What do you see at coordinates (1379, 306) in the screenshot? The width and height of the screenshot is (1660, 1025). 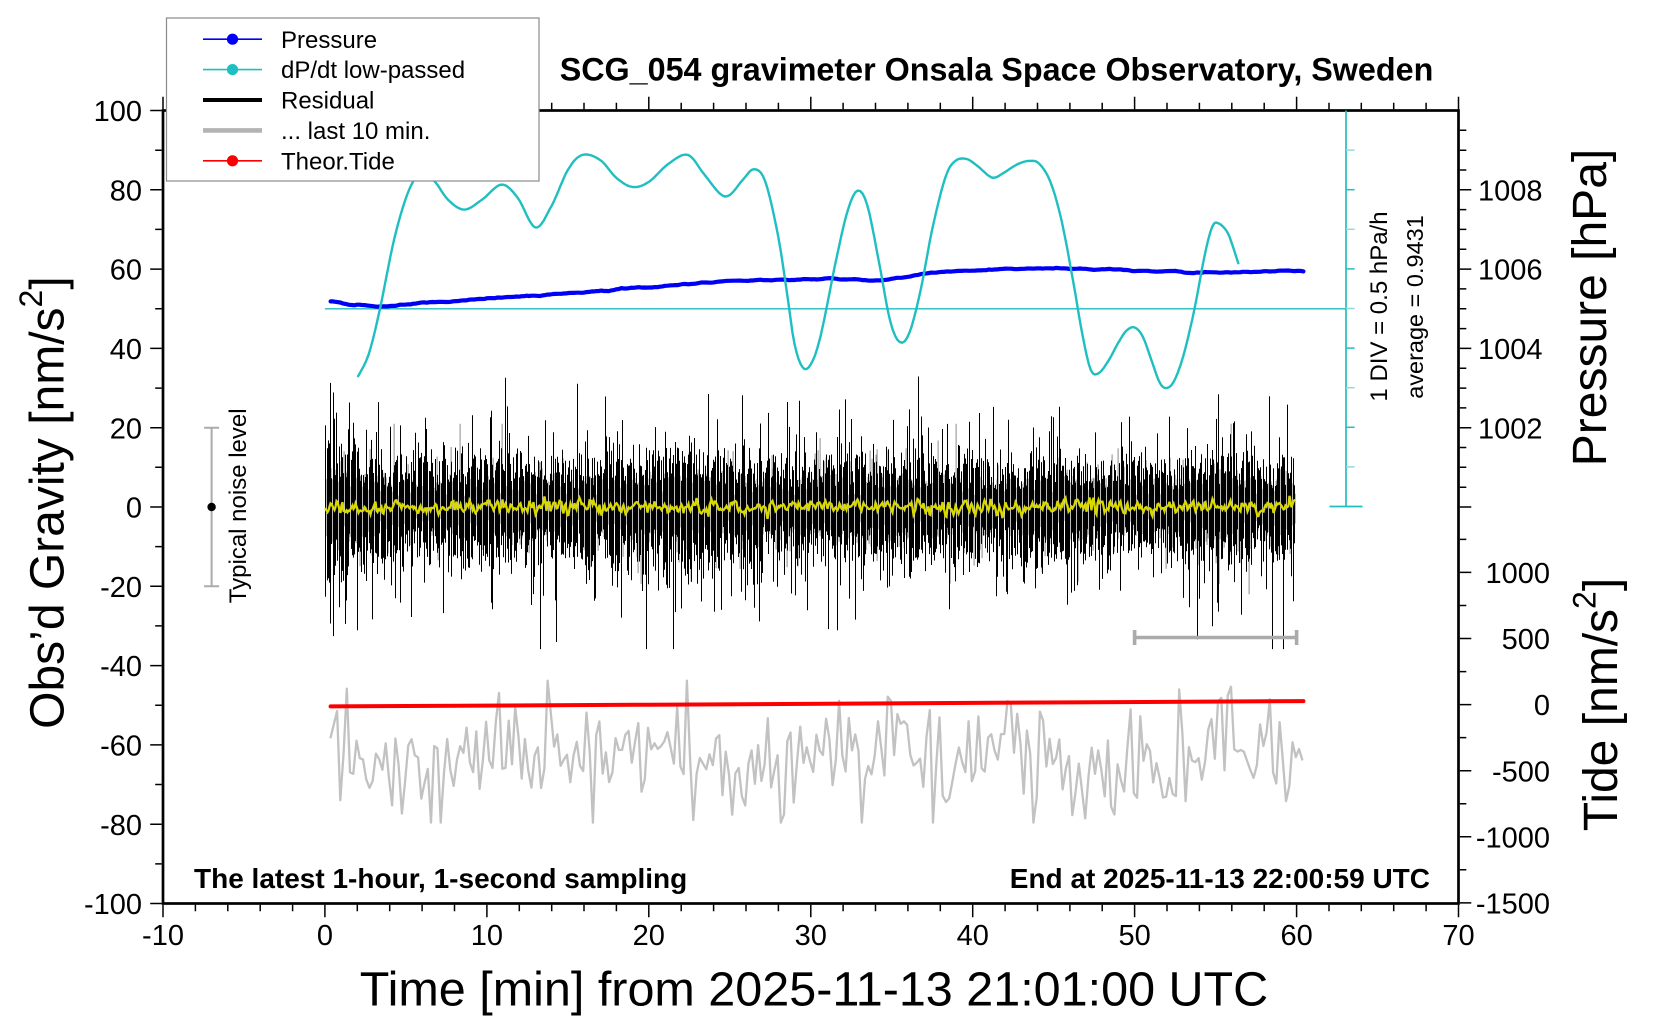 I see `svg-text: 1 DIV = 0.5 hPa/h` at bounding box center [1379, 306].